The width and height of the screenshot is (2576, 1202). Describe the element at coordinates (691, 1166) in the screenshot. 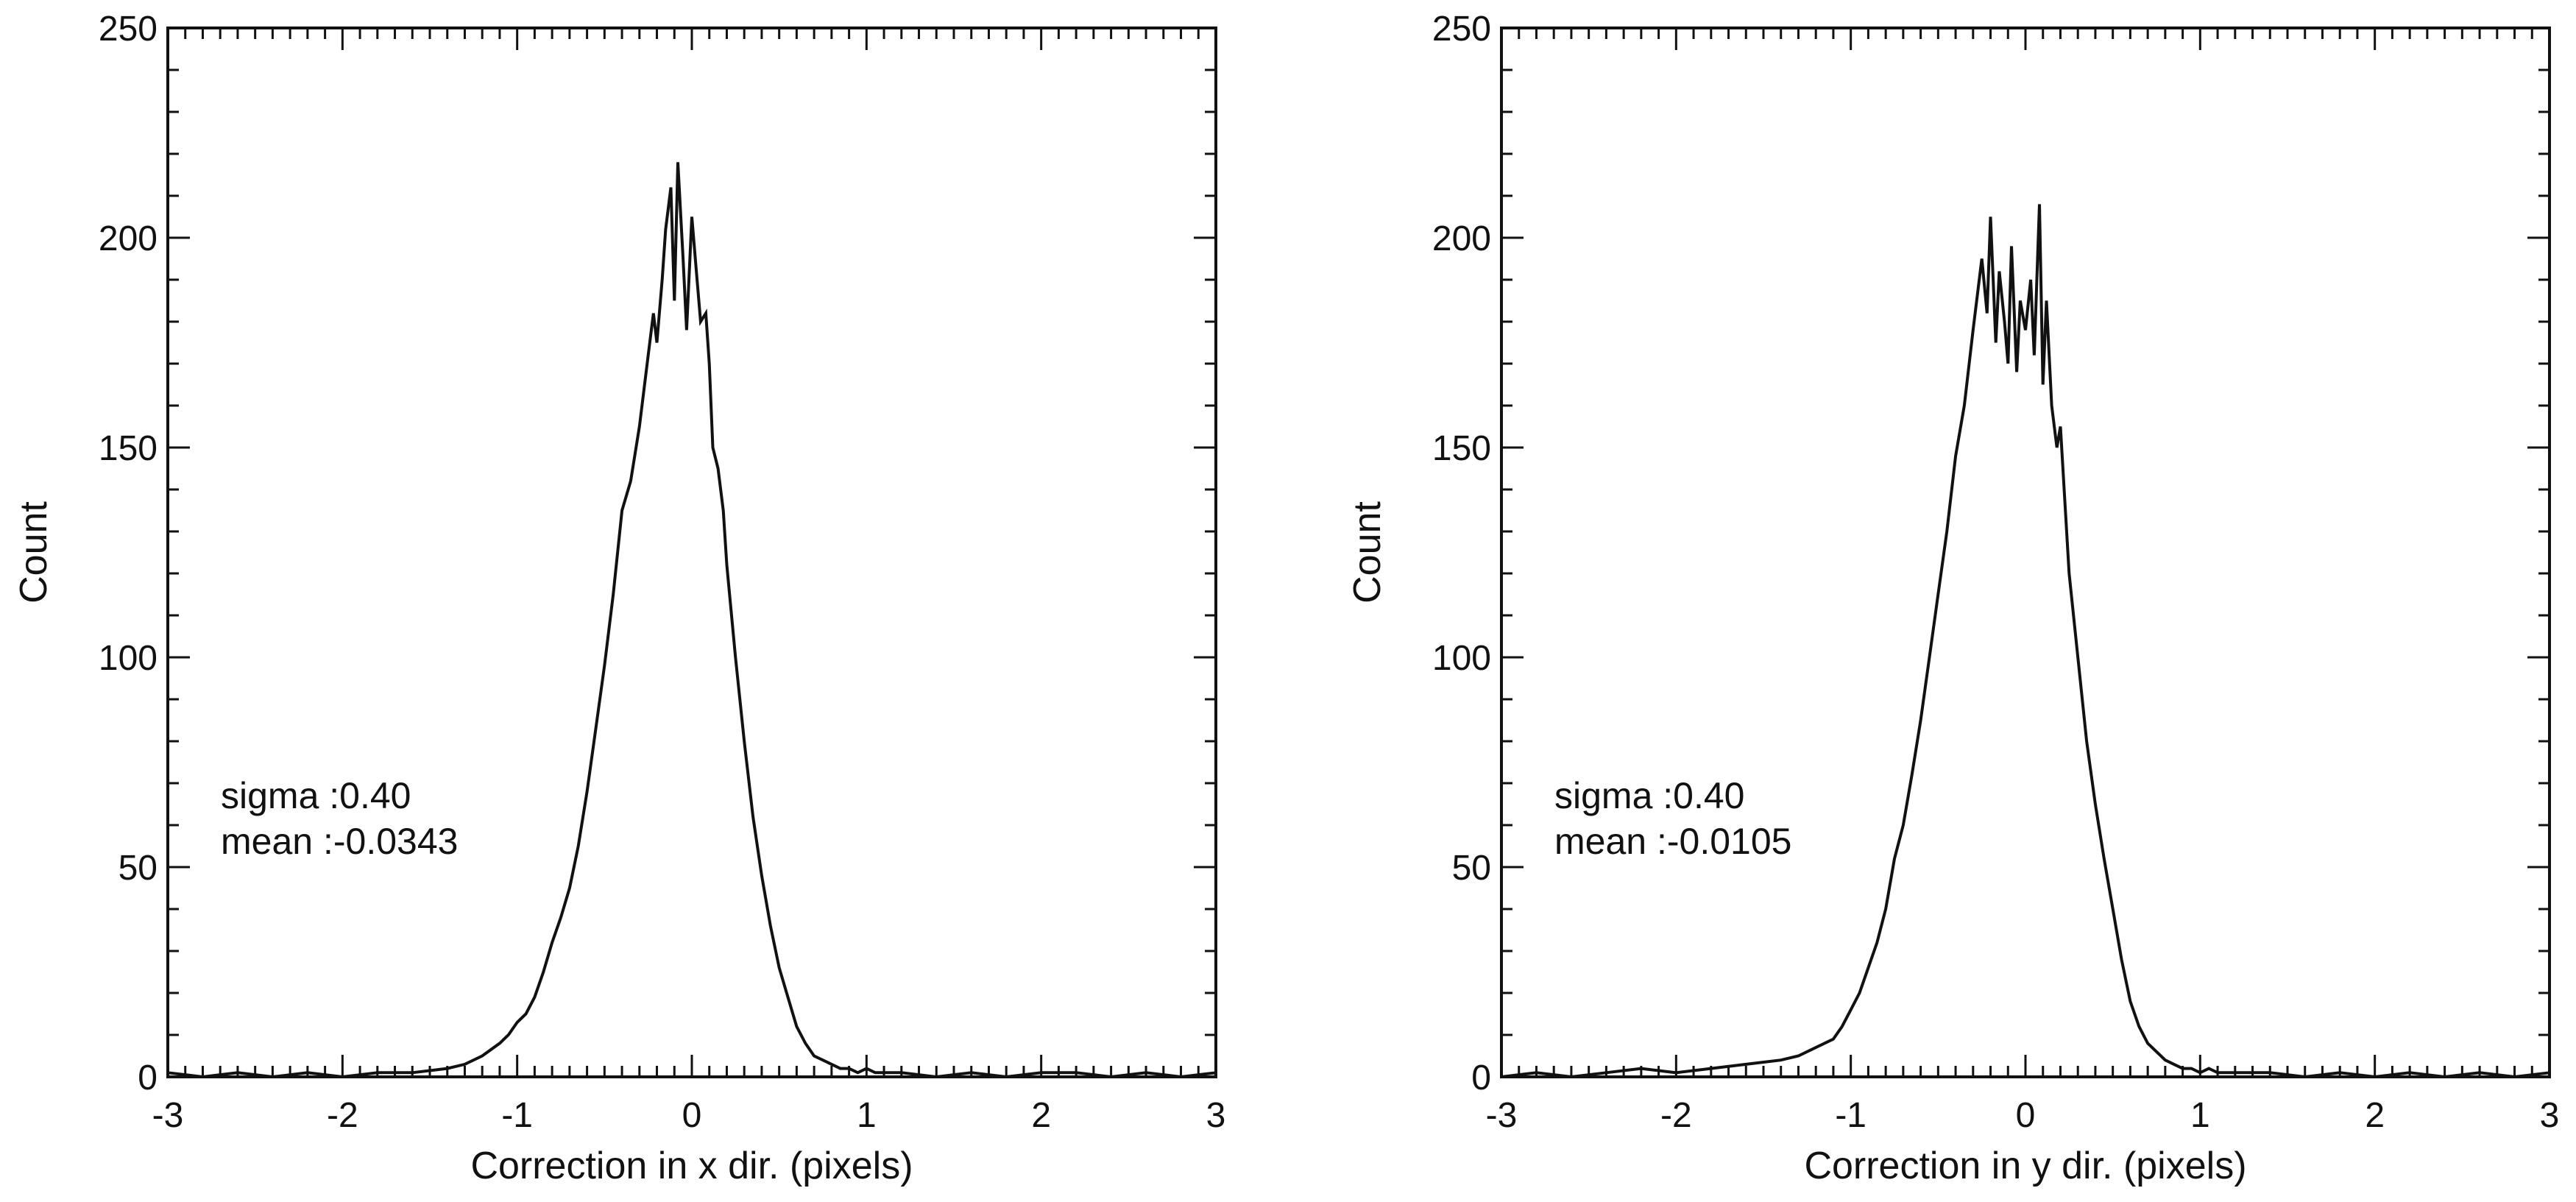

I see `x-axis-label: Correction in x dir. (pixels)` at that location.